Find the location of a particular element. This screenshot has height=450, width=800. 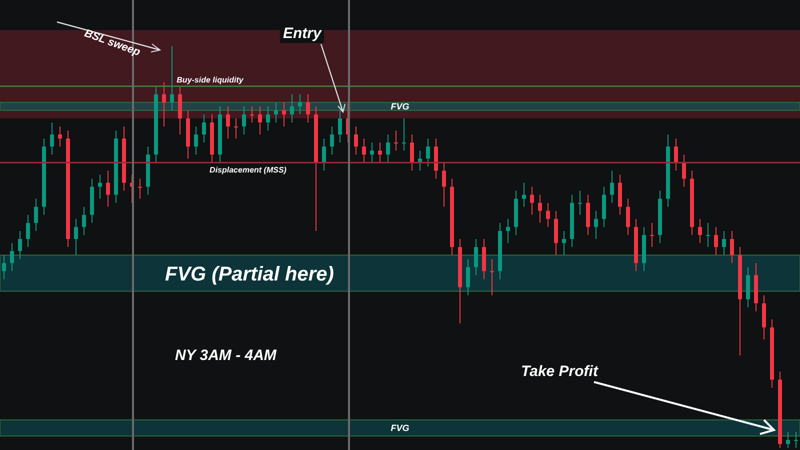

ref-line-label: Displacement (MSS) is located at coordinates (248, 170).